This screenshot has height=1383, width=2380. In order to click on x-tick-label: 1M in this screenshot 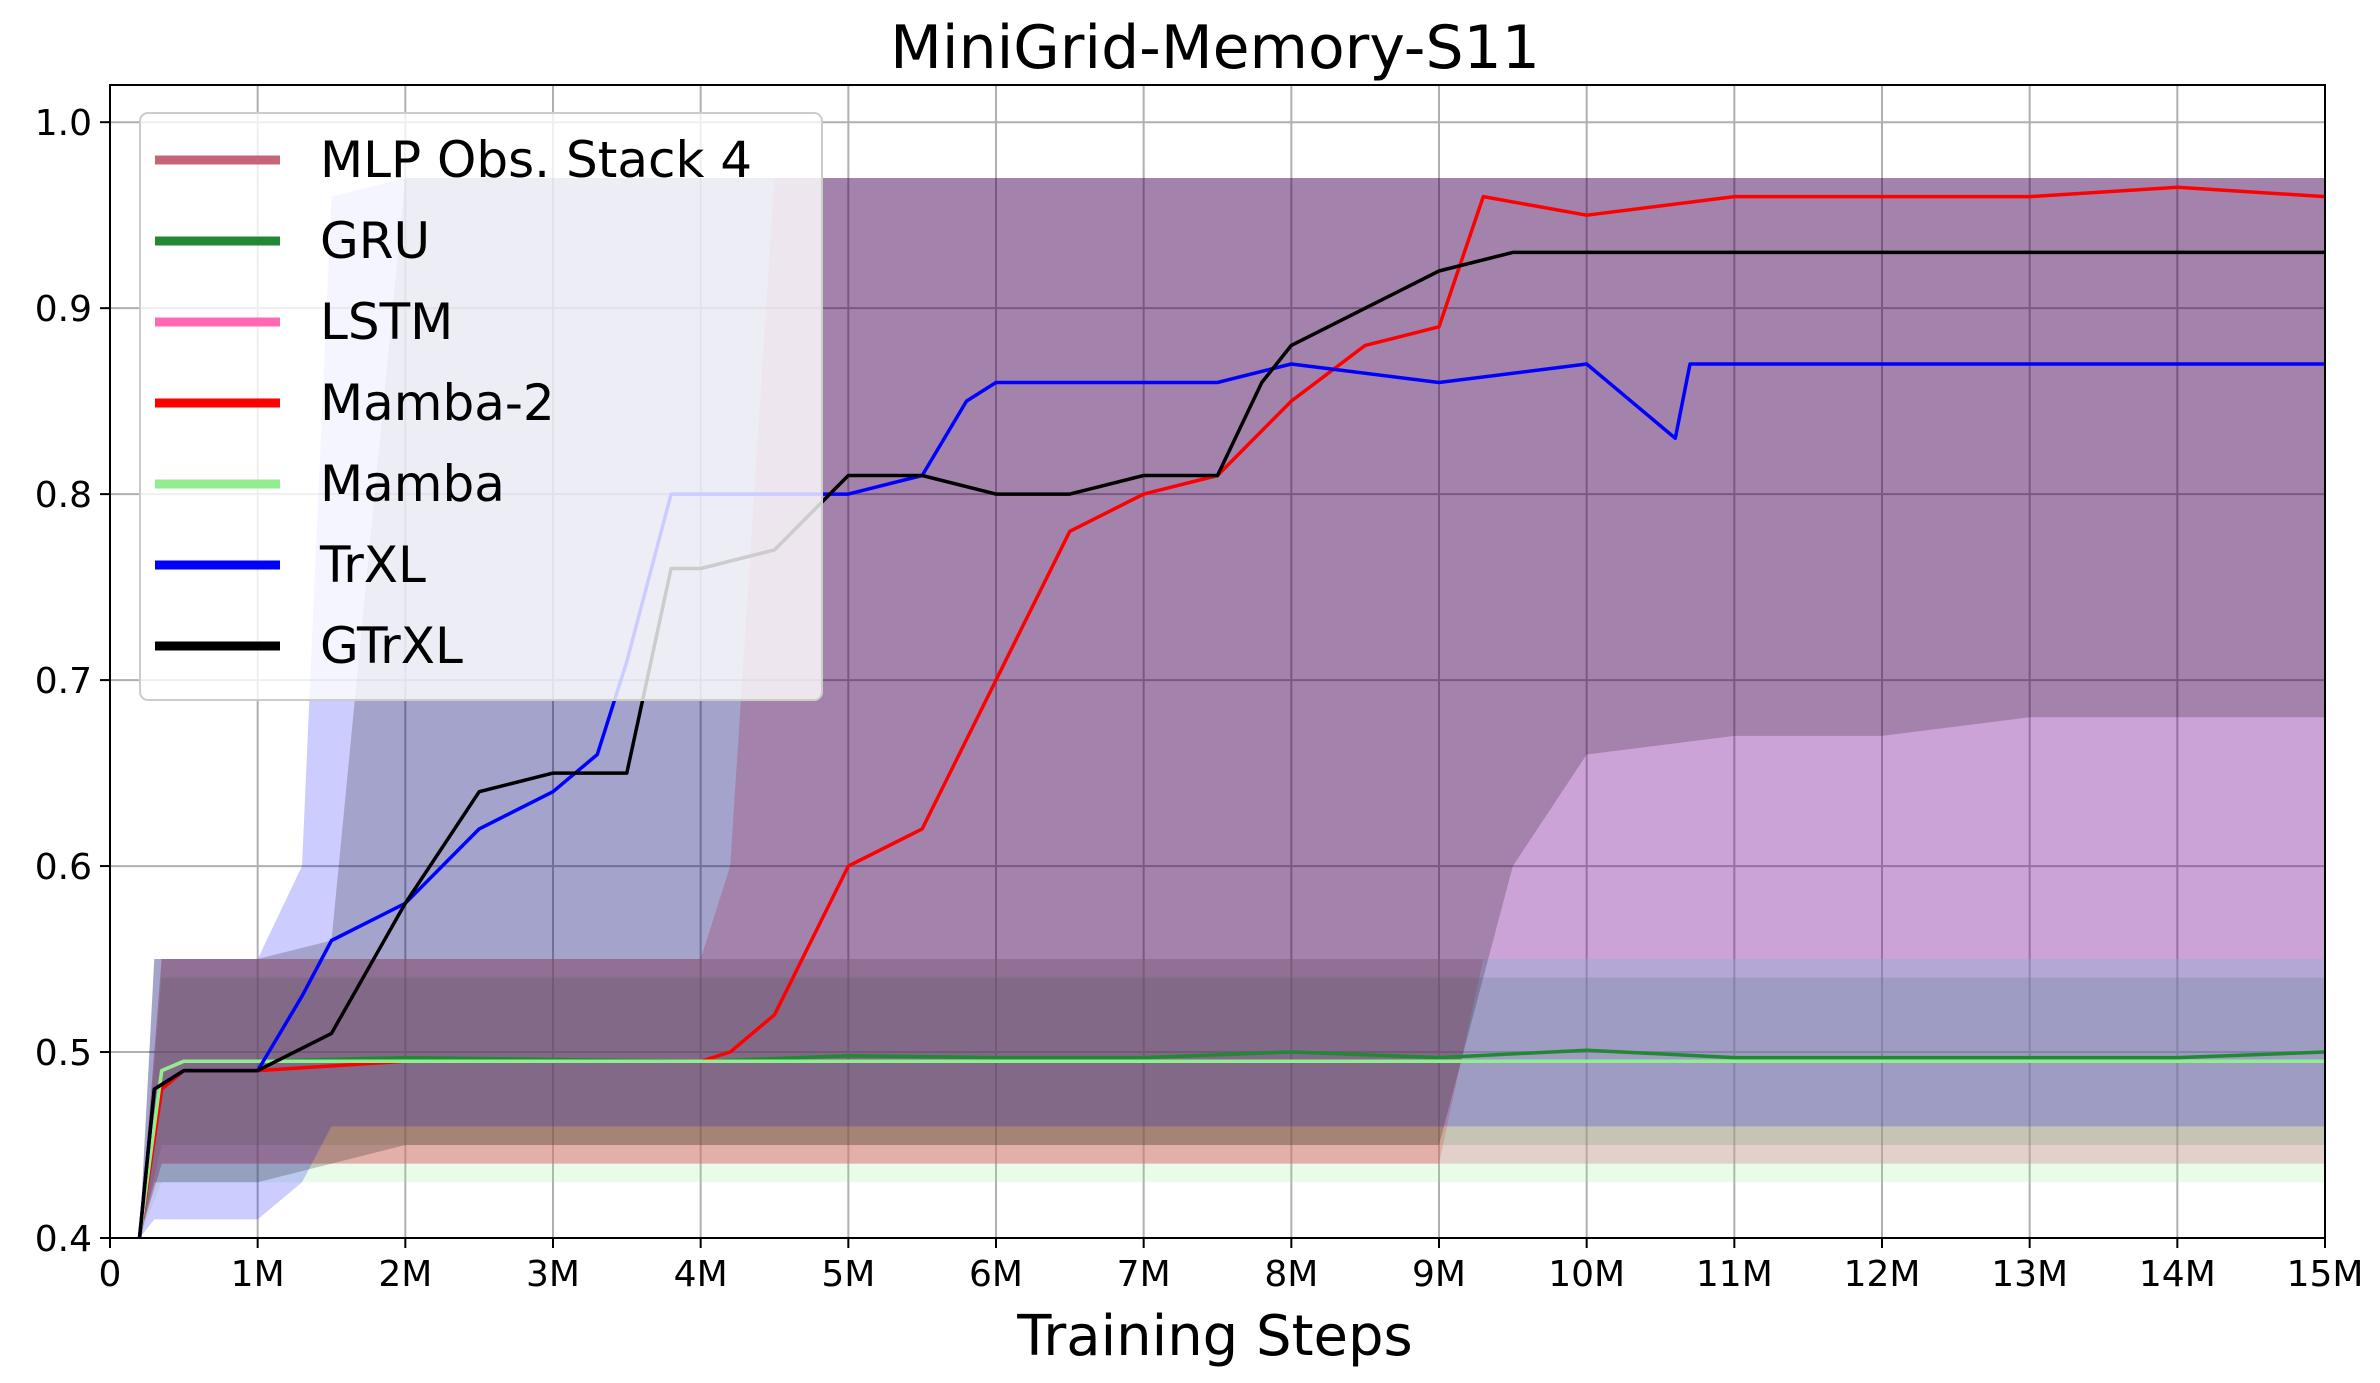, I will do `click(258, 1274)`.